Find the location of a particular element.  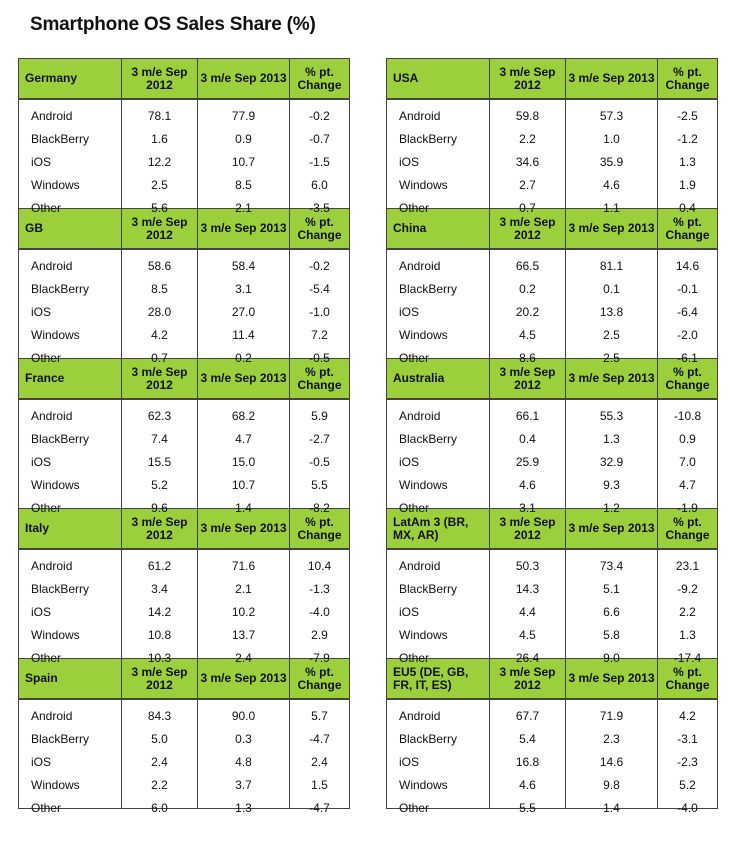

value-cell: 58.6 is located at coordinates (159, 266).